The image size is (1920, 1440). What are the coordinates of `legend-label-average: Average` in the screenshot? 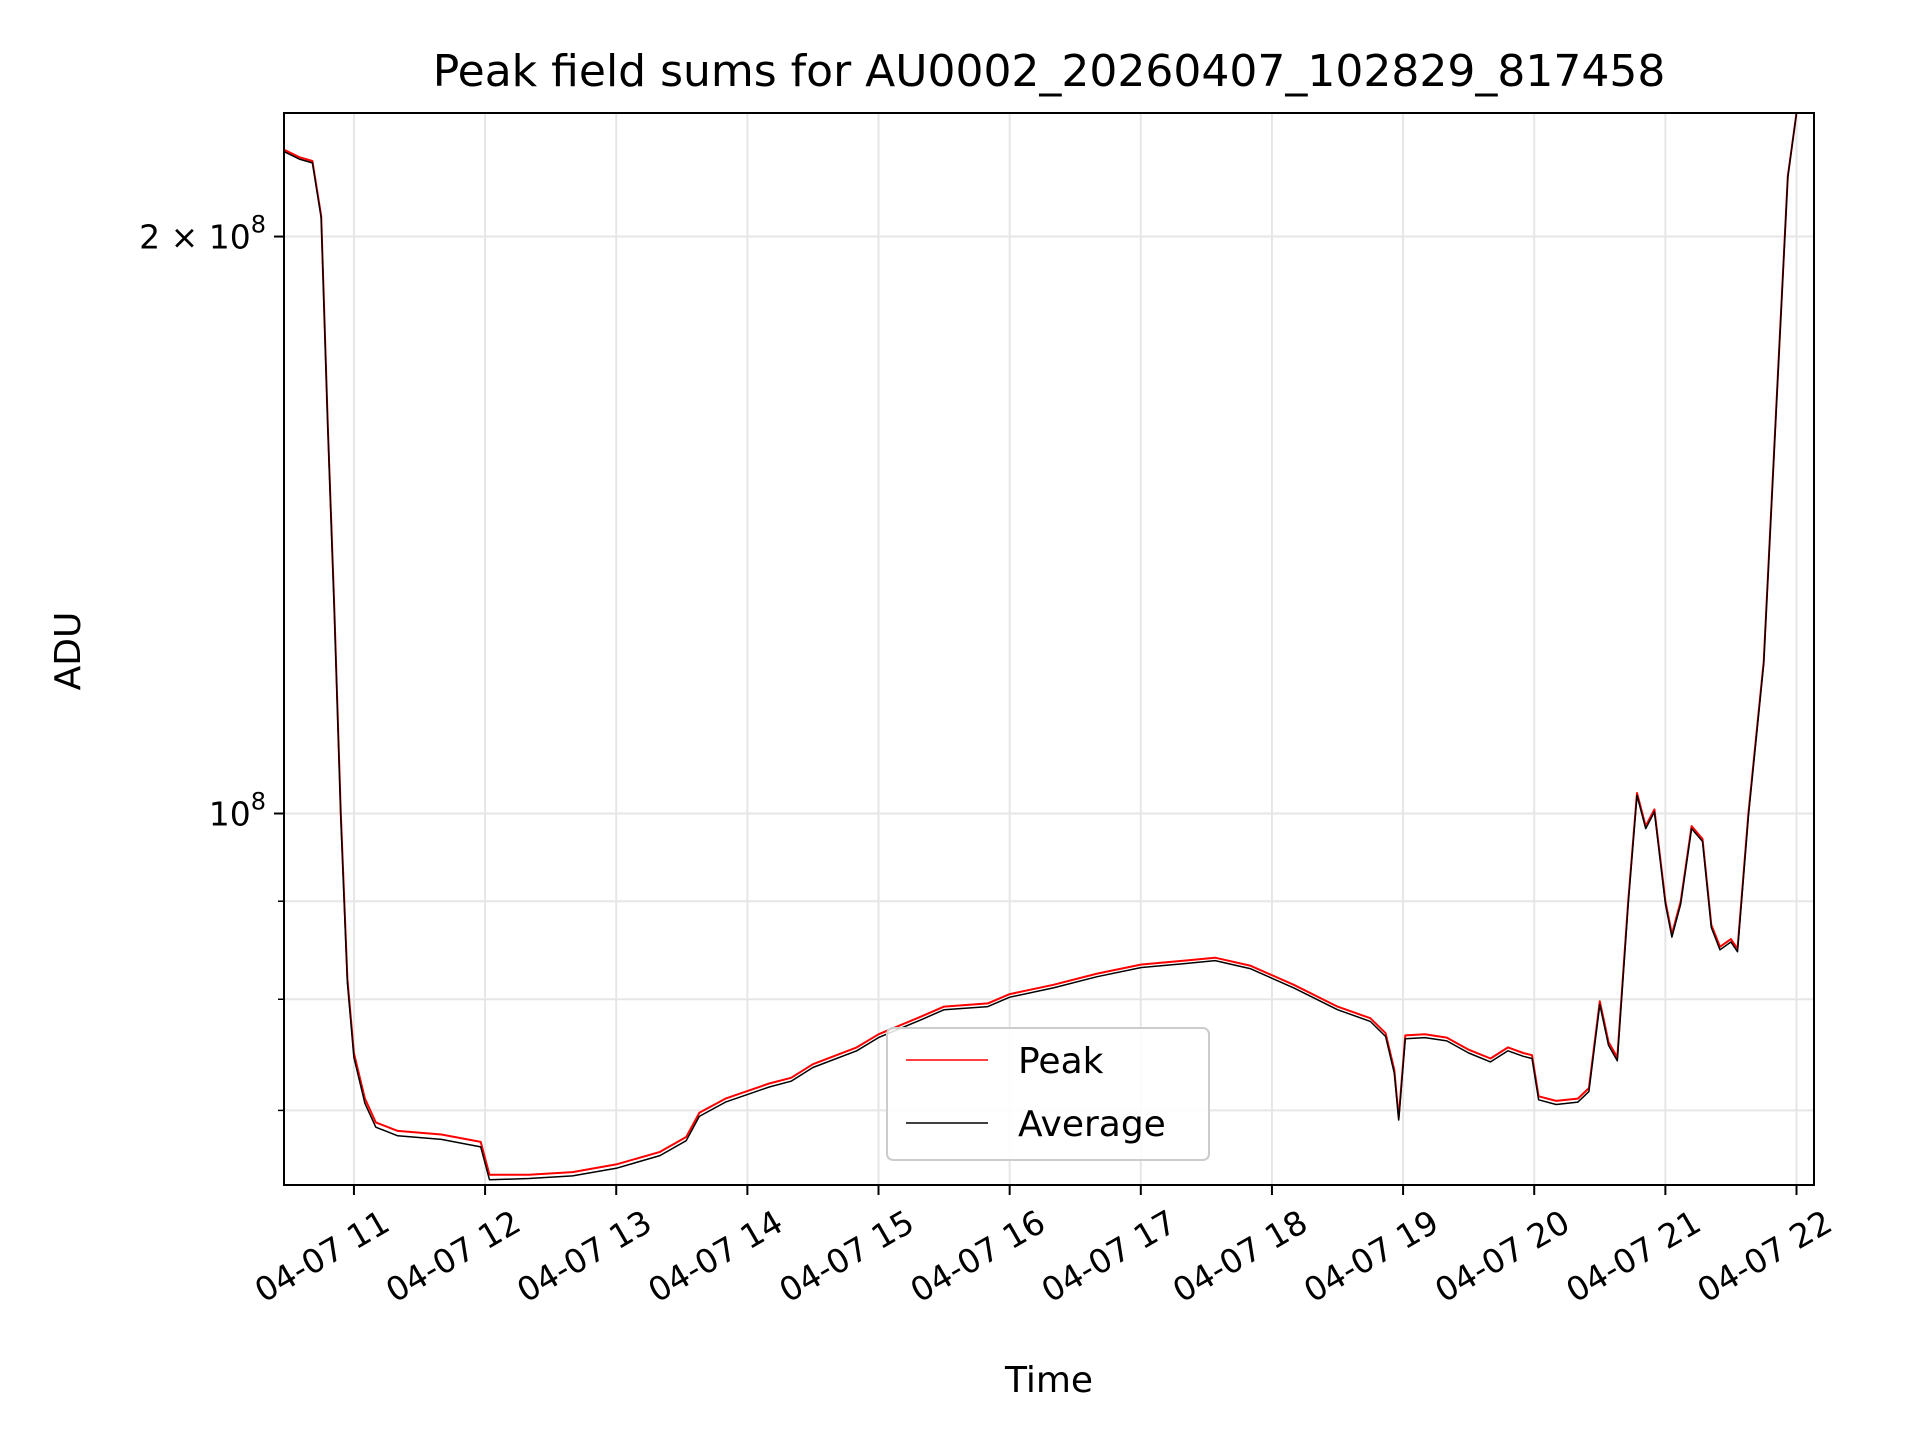 It's located at (1092, 1124).